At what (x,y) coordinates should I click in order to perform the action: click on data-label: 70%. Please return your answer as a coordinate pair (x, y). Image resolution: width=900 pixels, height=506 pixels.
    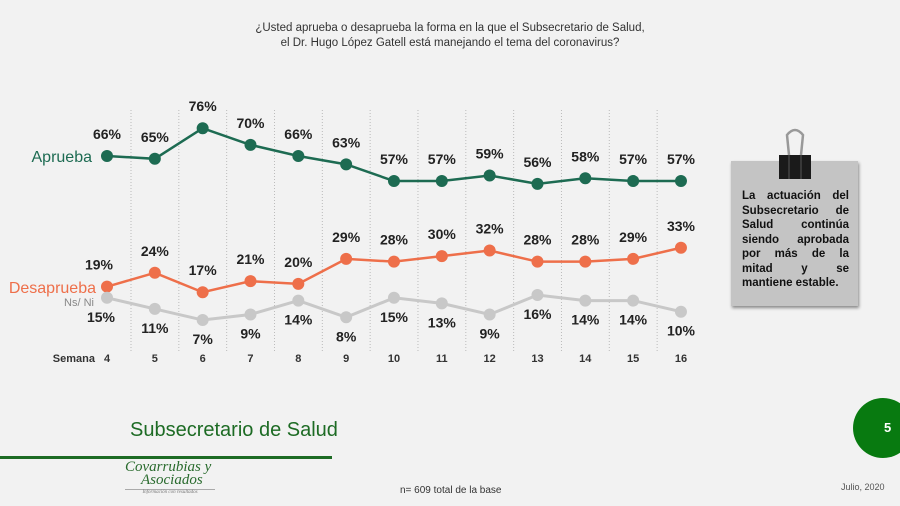
    Looking at the image, I should click on (250, 123).